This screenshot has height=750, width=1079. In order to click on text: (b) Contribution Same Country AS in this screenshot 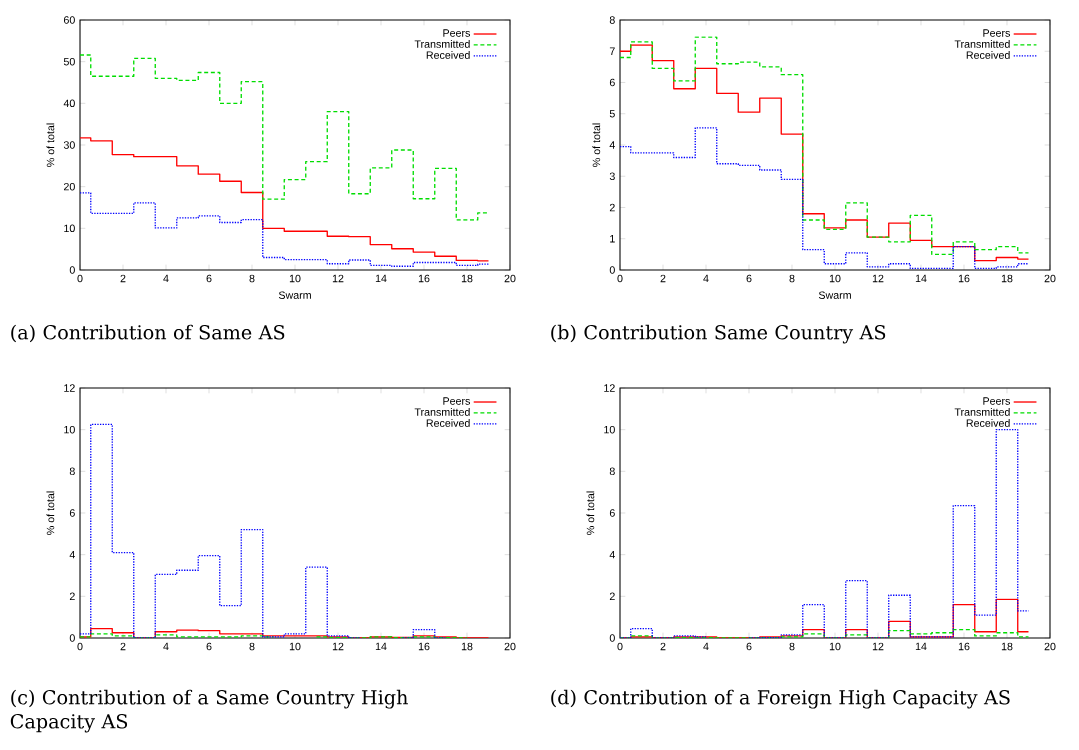, I will do `click(718, 334)`.